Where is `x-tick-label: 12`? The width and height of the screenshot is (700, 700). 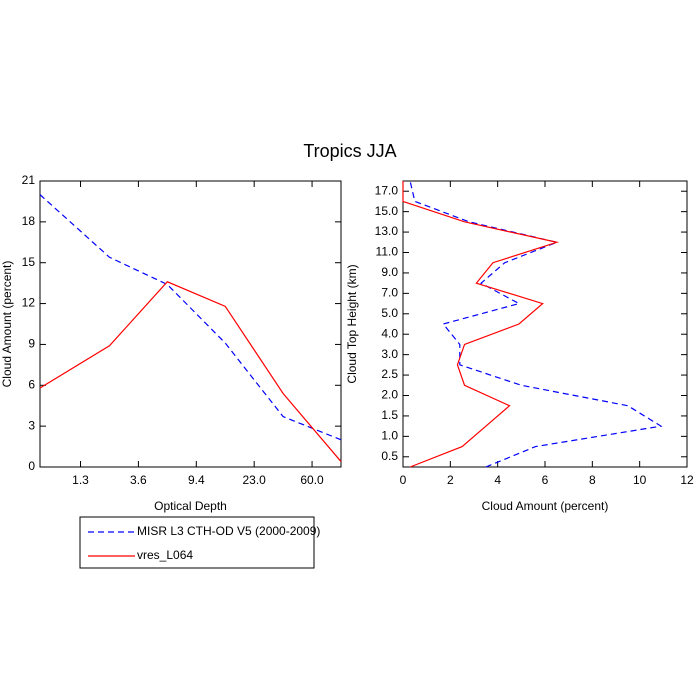 x-tick-label: 12 is located at coordinates (687, 480).